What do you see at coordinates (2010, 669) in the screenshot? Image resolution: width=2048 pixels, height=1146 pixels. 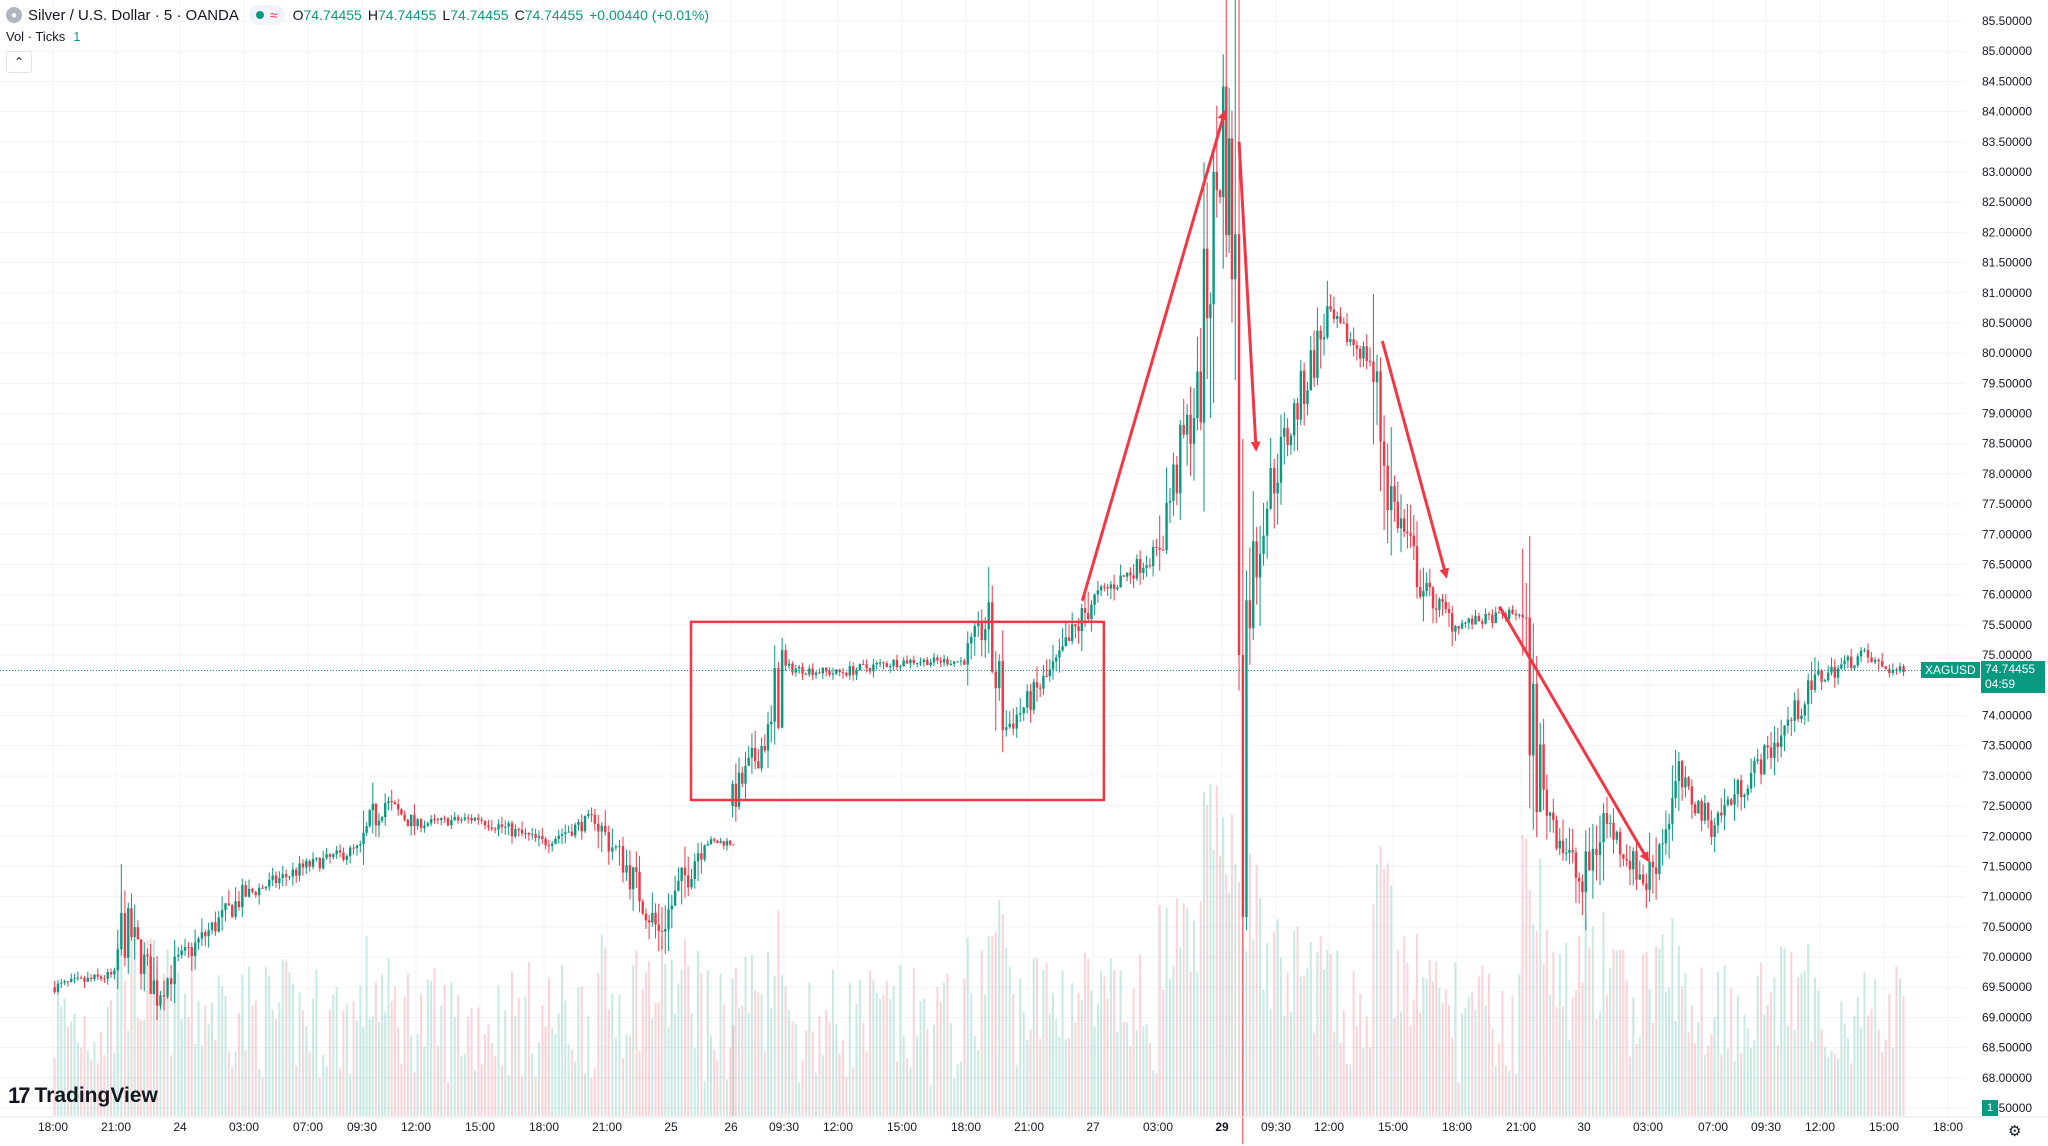 I see `last-price-value: 74.74455` at bounding box center [2010, 669].